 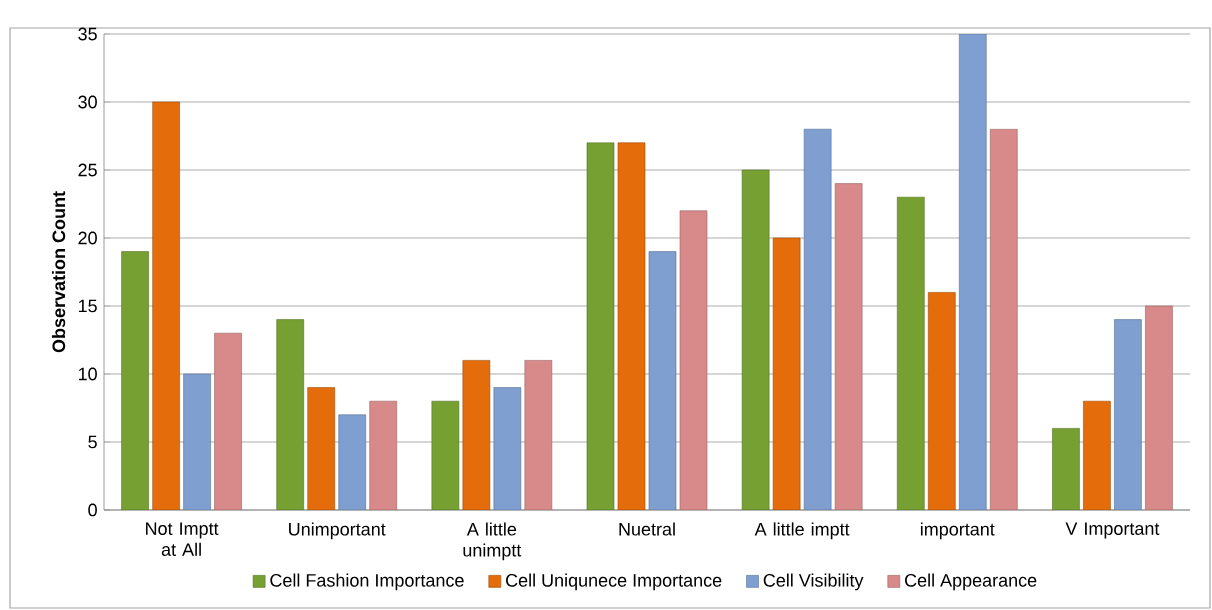 What do you see at coordinates (87, 306) in the screenshot?
I see `y-tick-label: 15` at bounding box center [87, 306].